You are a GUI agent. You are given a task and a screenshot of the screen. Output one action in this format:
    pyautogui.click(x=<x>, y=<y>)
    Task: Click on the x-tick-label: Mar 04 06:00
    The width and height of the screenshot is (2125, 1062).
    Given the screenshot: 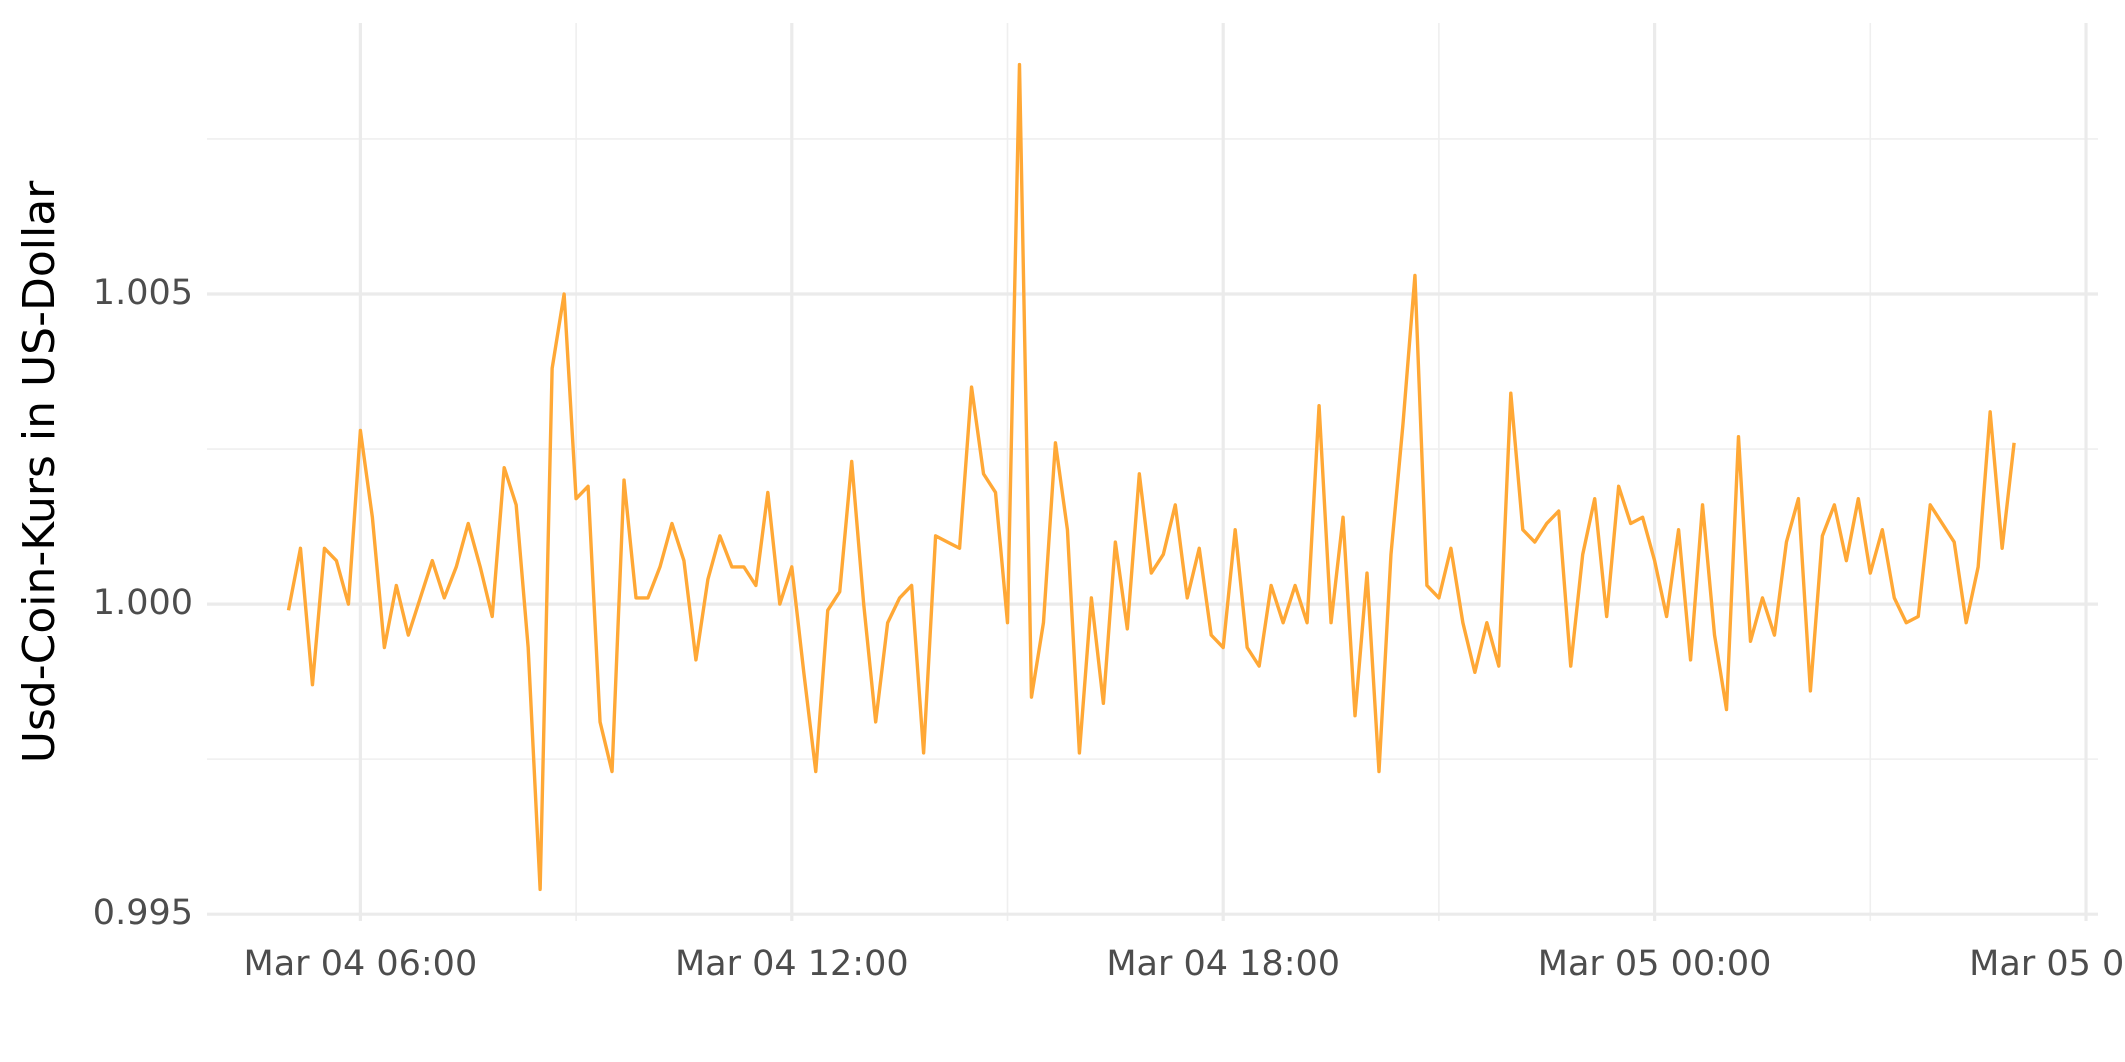 What is the action you would take?
    pyautogui.click(x=361, y=964)
    